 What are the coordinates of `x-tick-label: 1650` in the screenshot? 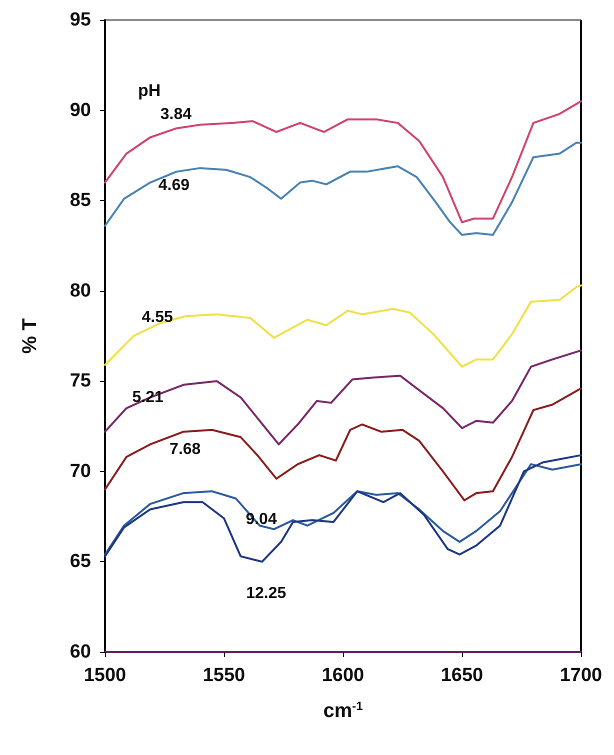 It's located at (462, 675).